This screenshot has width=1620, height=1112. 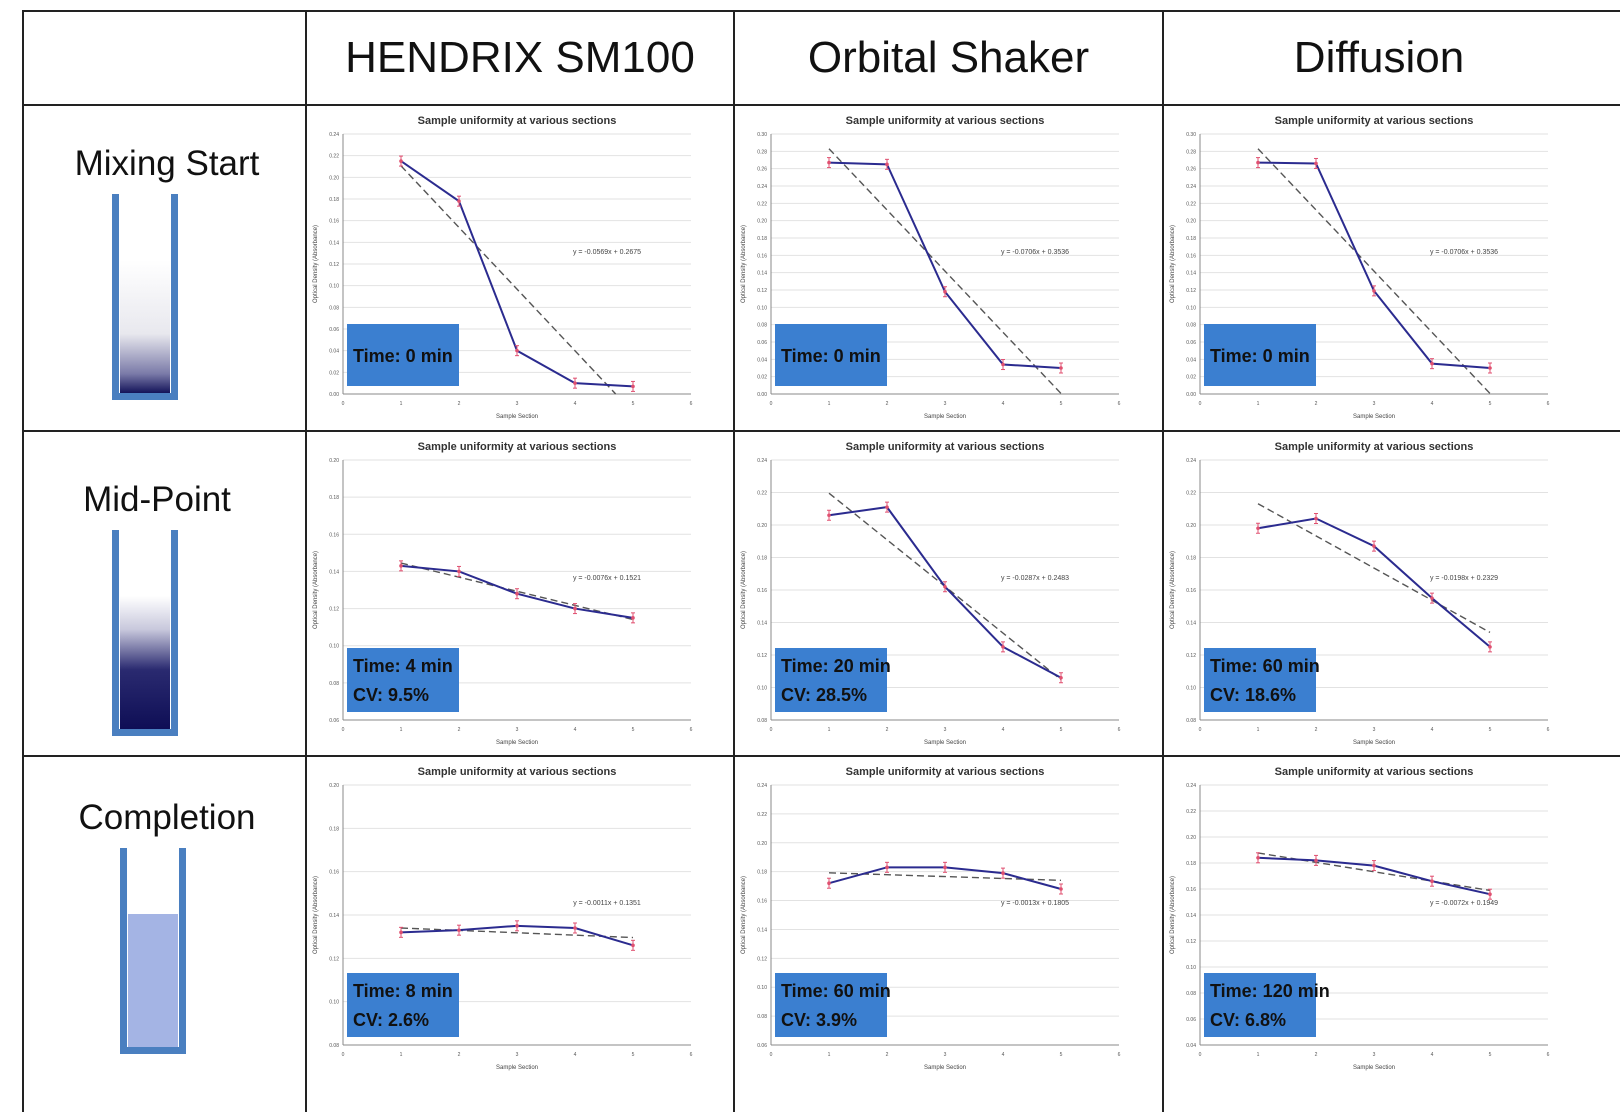 What do you see at coordinates (821, 431) in the screenshot?
I see `table-divider` at bounding box center [821, 431].